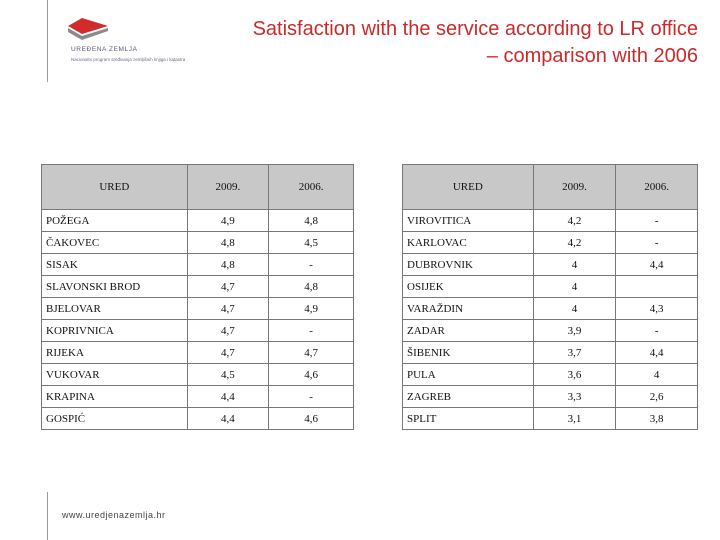  Describe the element at coordinates (228, 220) in the screenshot. I see `score-2009-cell: 4,9` at that location.